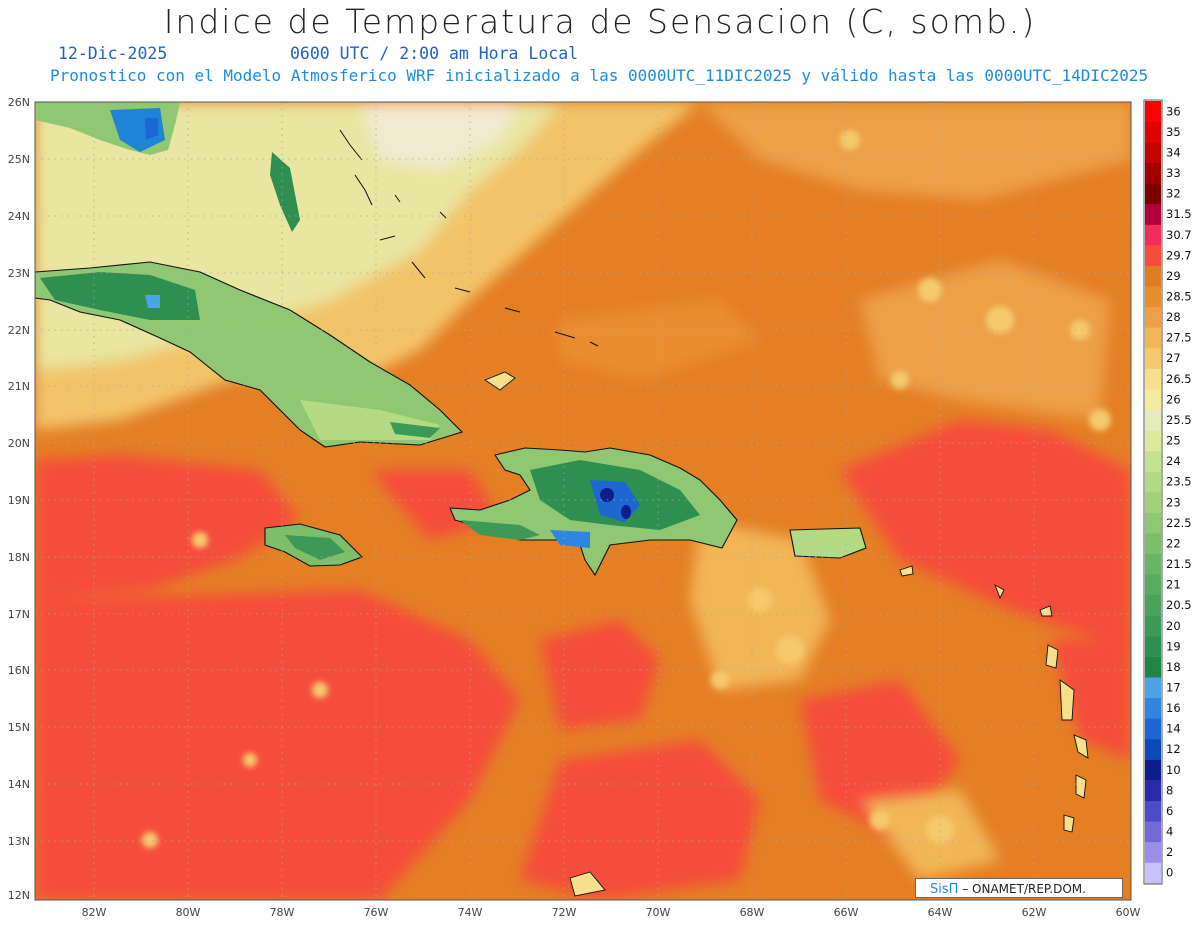 The image size is (1200, 927). Describe the element at coordinates (94, 912) in the screenshot. I see `lon-tick: 82W` at that location.